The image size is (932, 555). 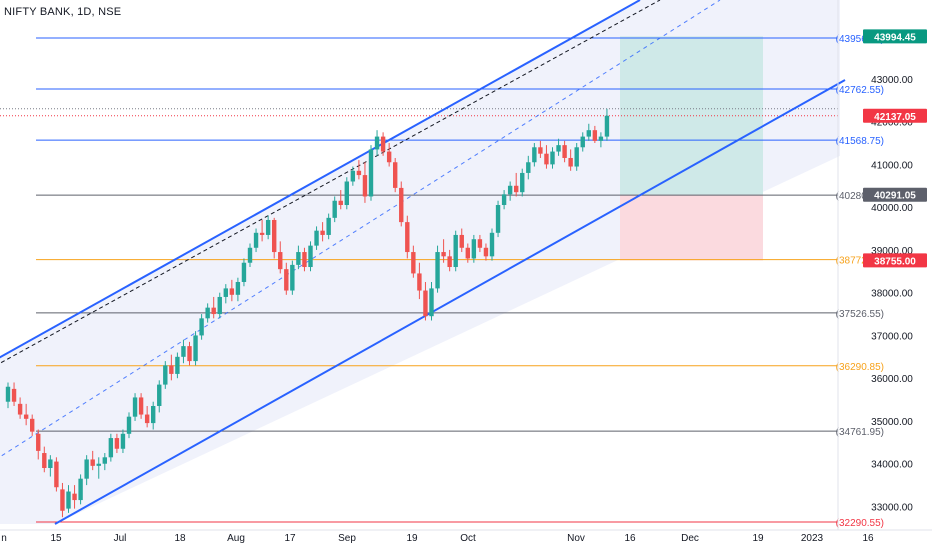 What do you see at coordinates (56, 538) in the screenshot?
I see `x-tick-1: 15` at bounding box center [56, 538].